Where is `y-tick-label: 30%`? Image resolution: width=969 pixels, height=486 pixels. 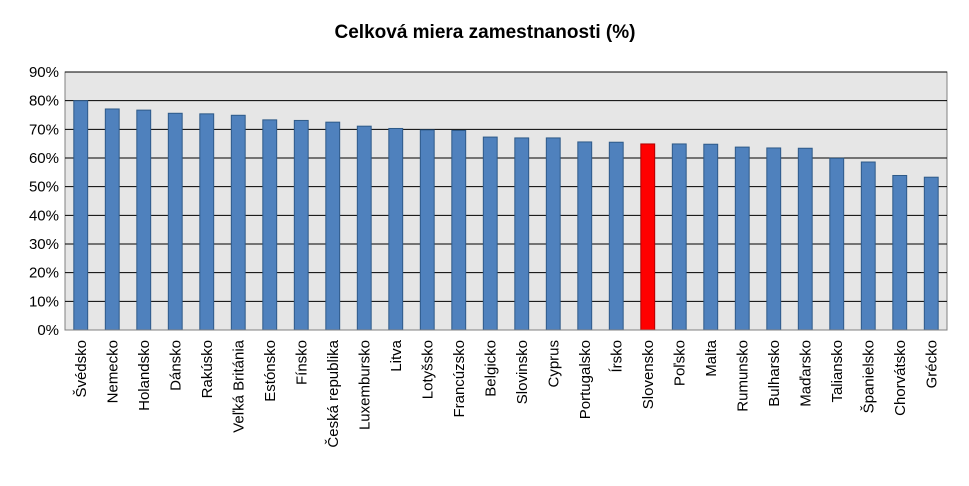 y-tick-label: 30% is located at coordinates (44, 244).